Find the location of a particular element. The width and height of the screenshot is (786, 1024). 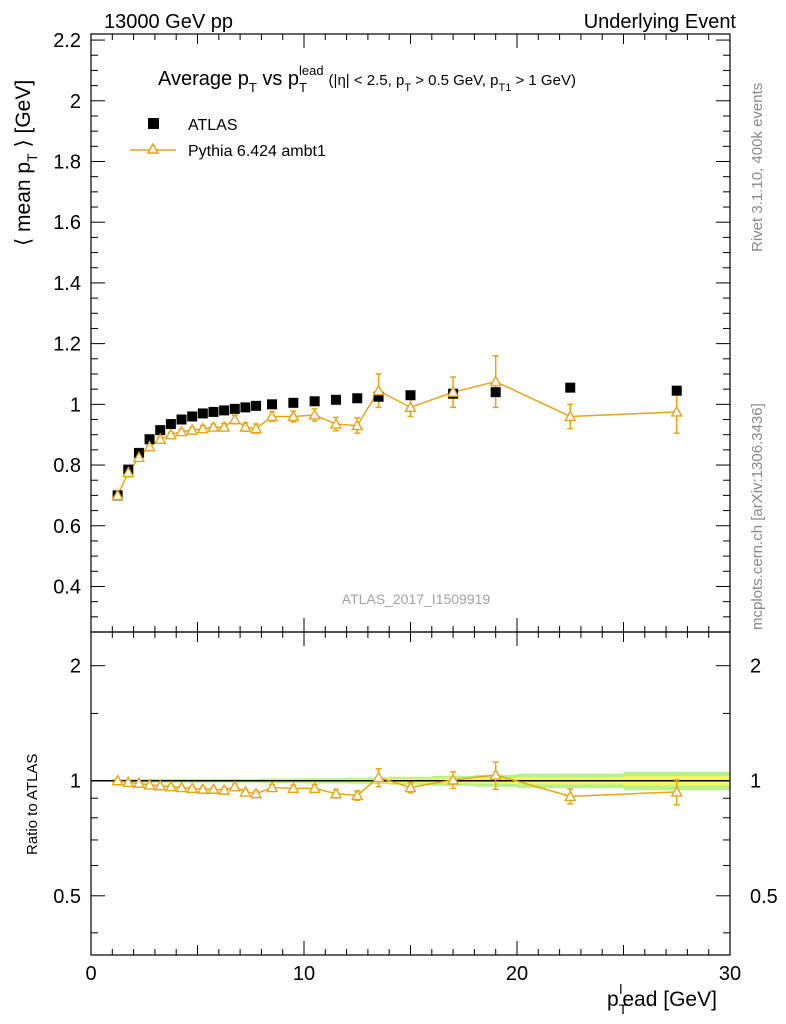

main-y-tick-label: 0.8 is located at coordinates (67, 466).